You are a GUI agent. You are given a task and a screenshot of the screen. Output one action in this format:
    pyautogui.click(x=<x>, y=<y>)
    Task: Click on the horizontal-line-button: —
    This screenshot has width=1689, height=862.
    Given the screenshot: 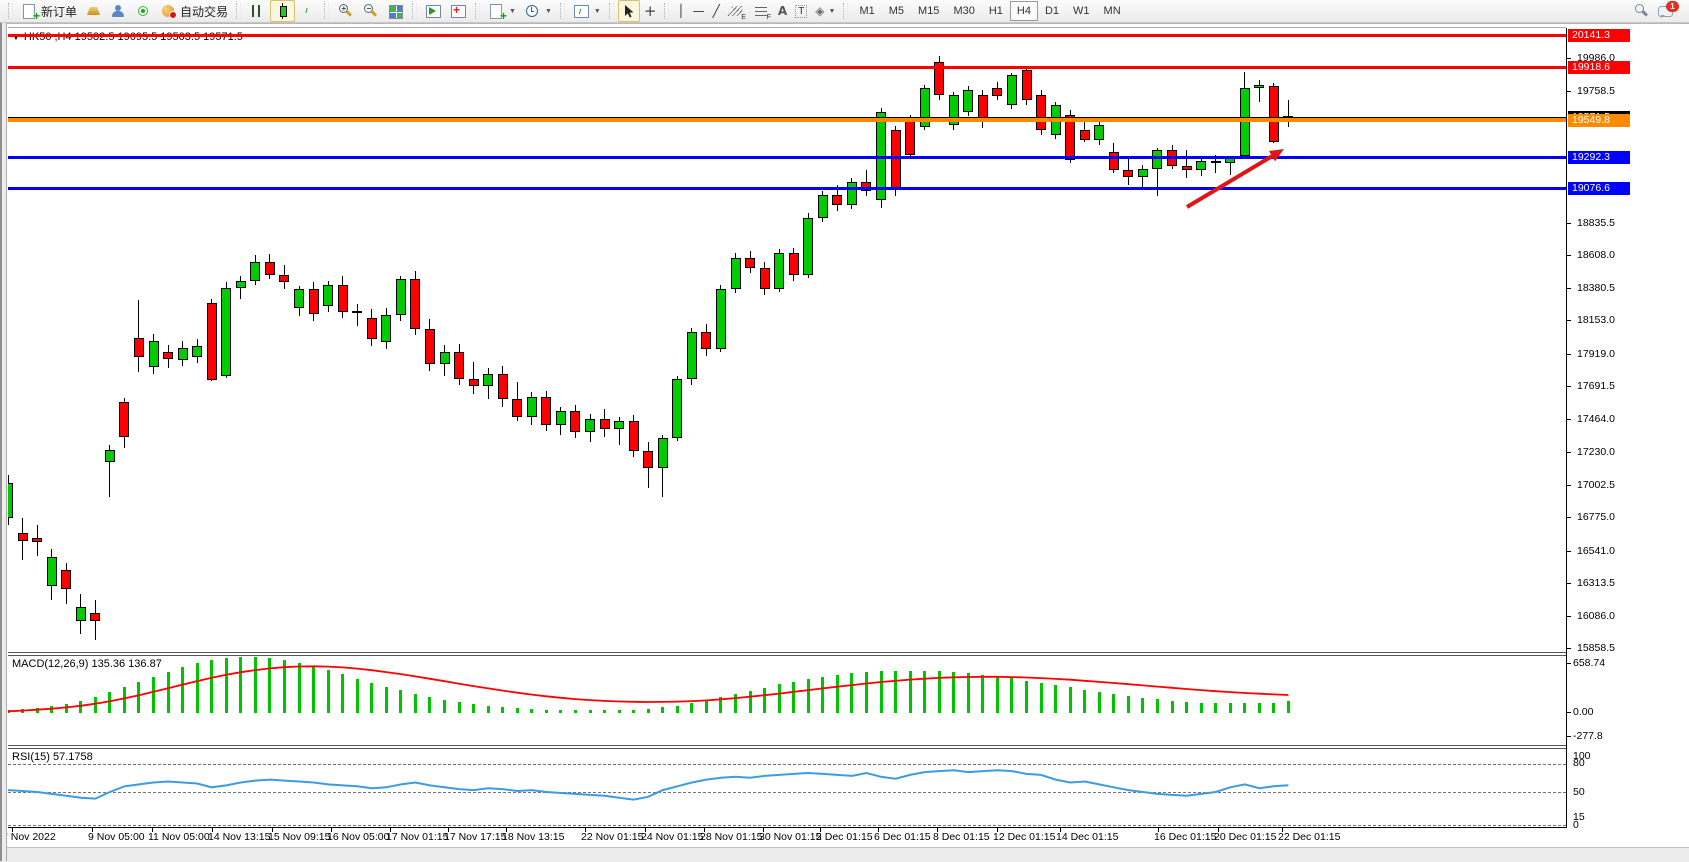 What is the action you would take?
    pyautogui.click(x=699, y=11)
    